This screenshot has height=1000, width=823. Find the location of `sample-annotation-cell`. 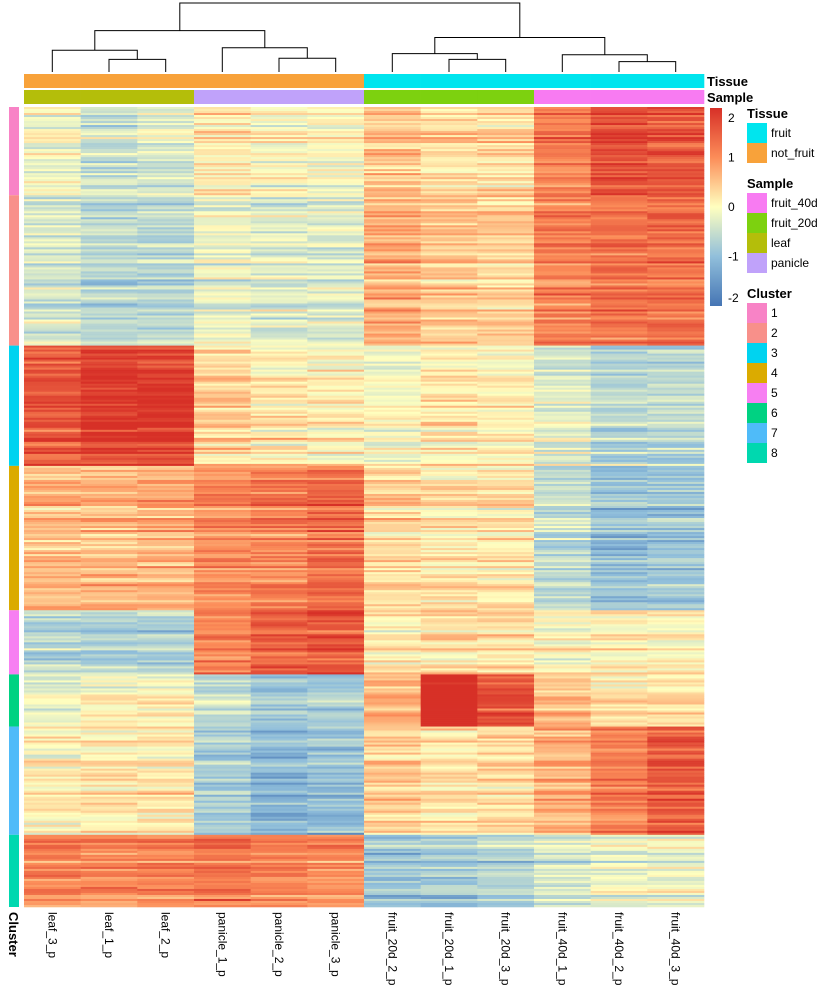

sample-annotation-cell is located at coordinates (676, 97).